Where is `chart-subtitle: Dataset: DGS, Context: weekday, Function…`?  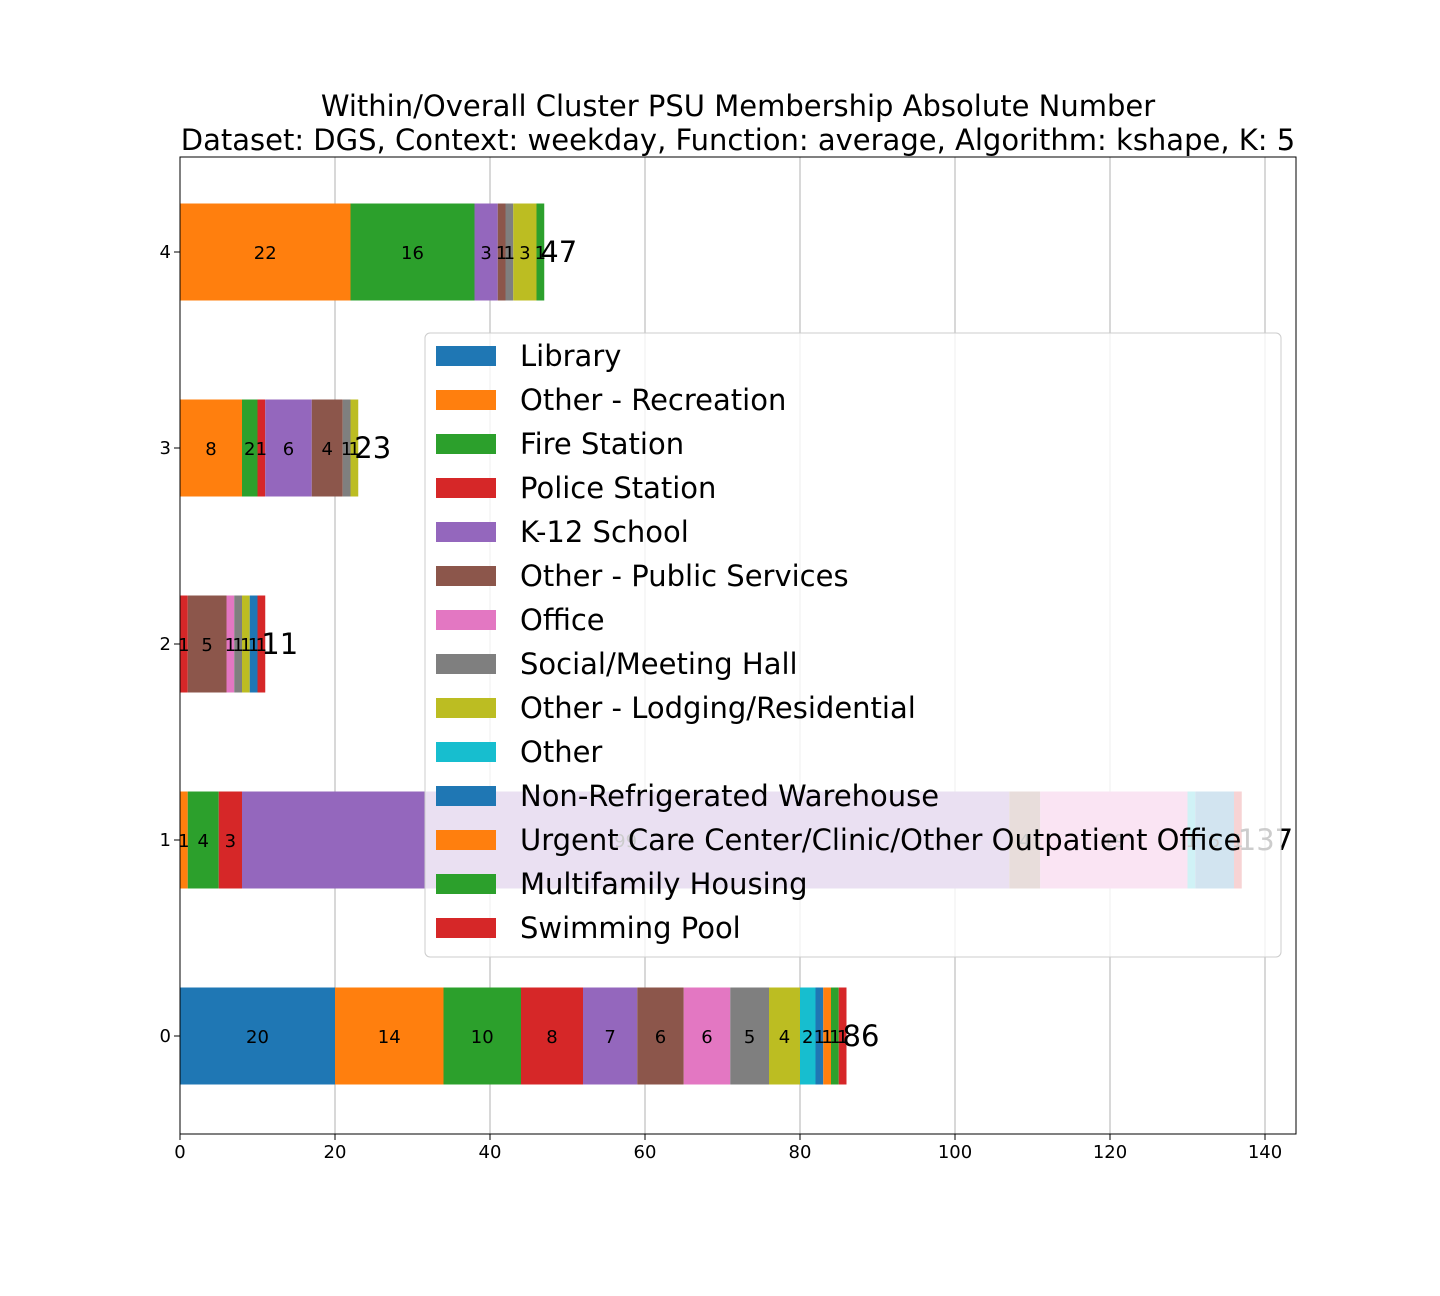
chart-subtitle: Dataset: DGS, Context: weekday, Function… is located at coordinates (738, 140).